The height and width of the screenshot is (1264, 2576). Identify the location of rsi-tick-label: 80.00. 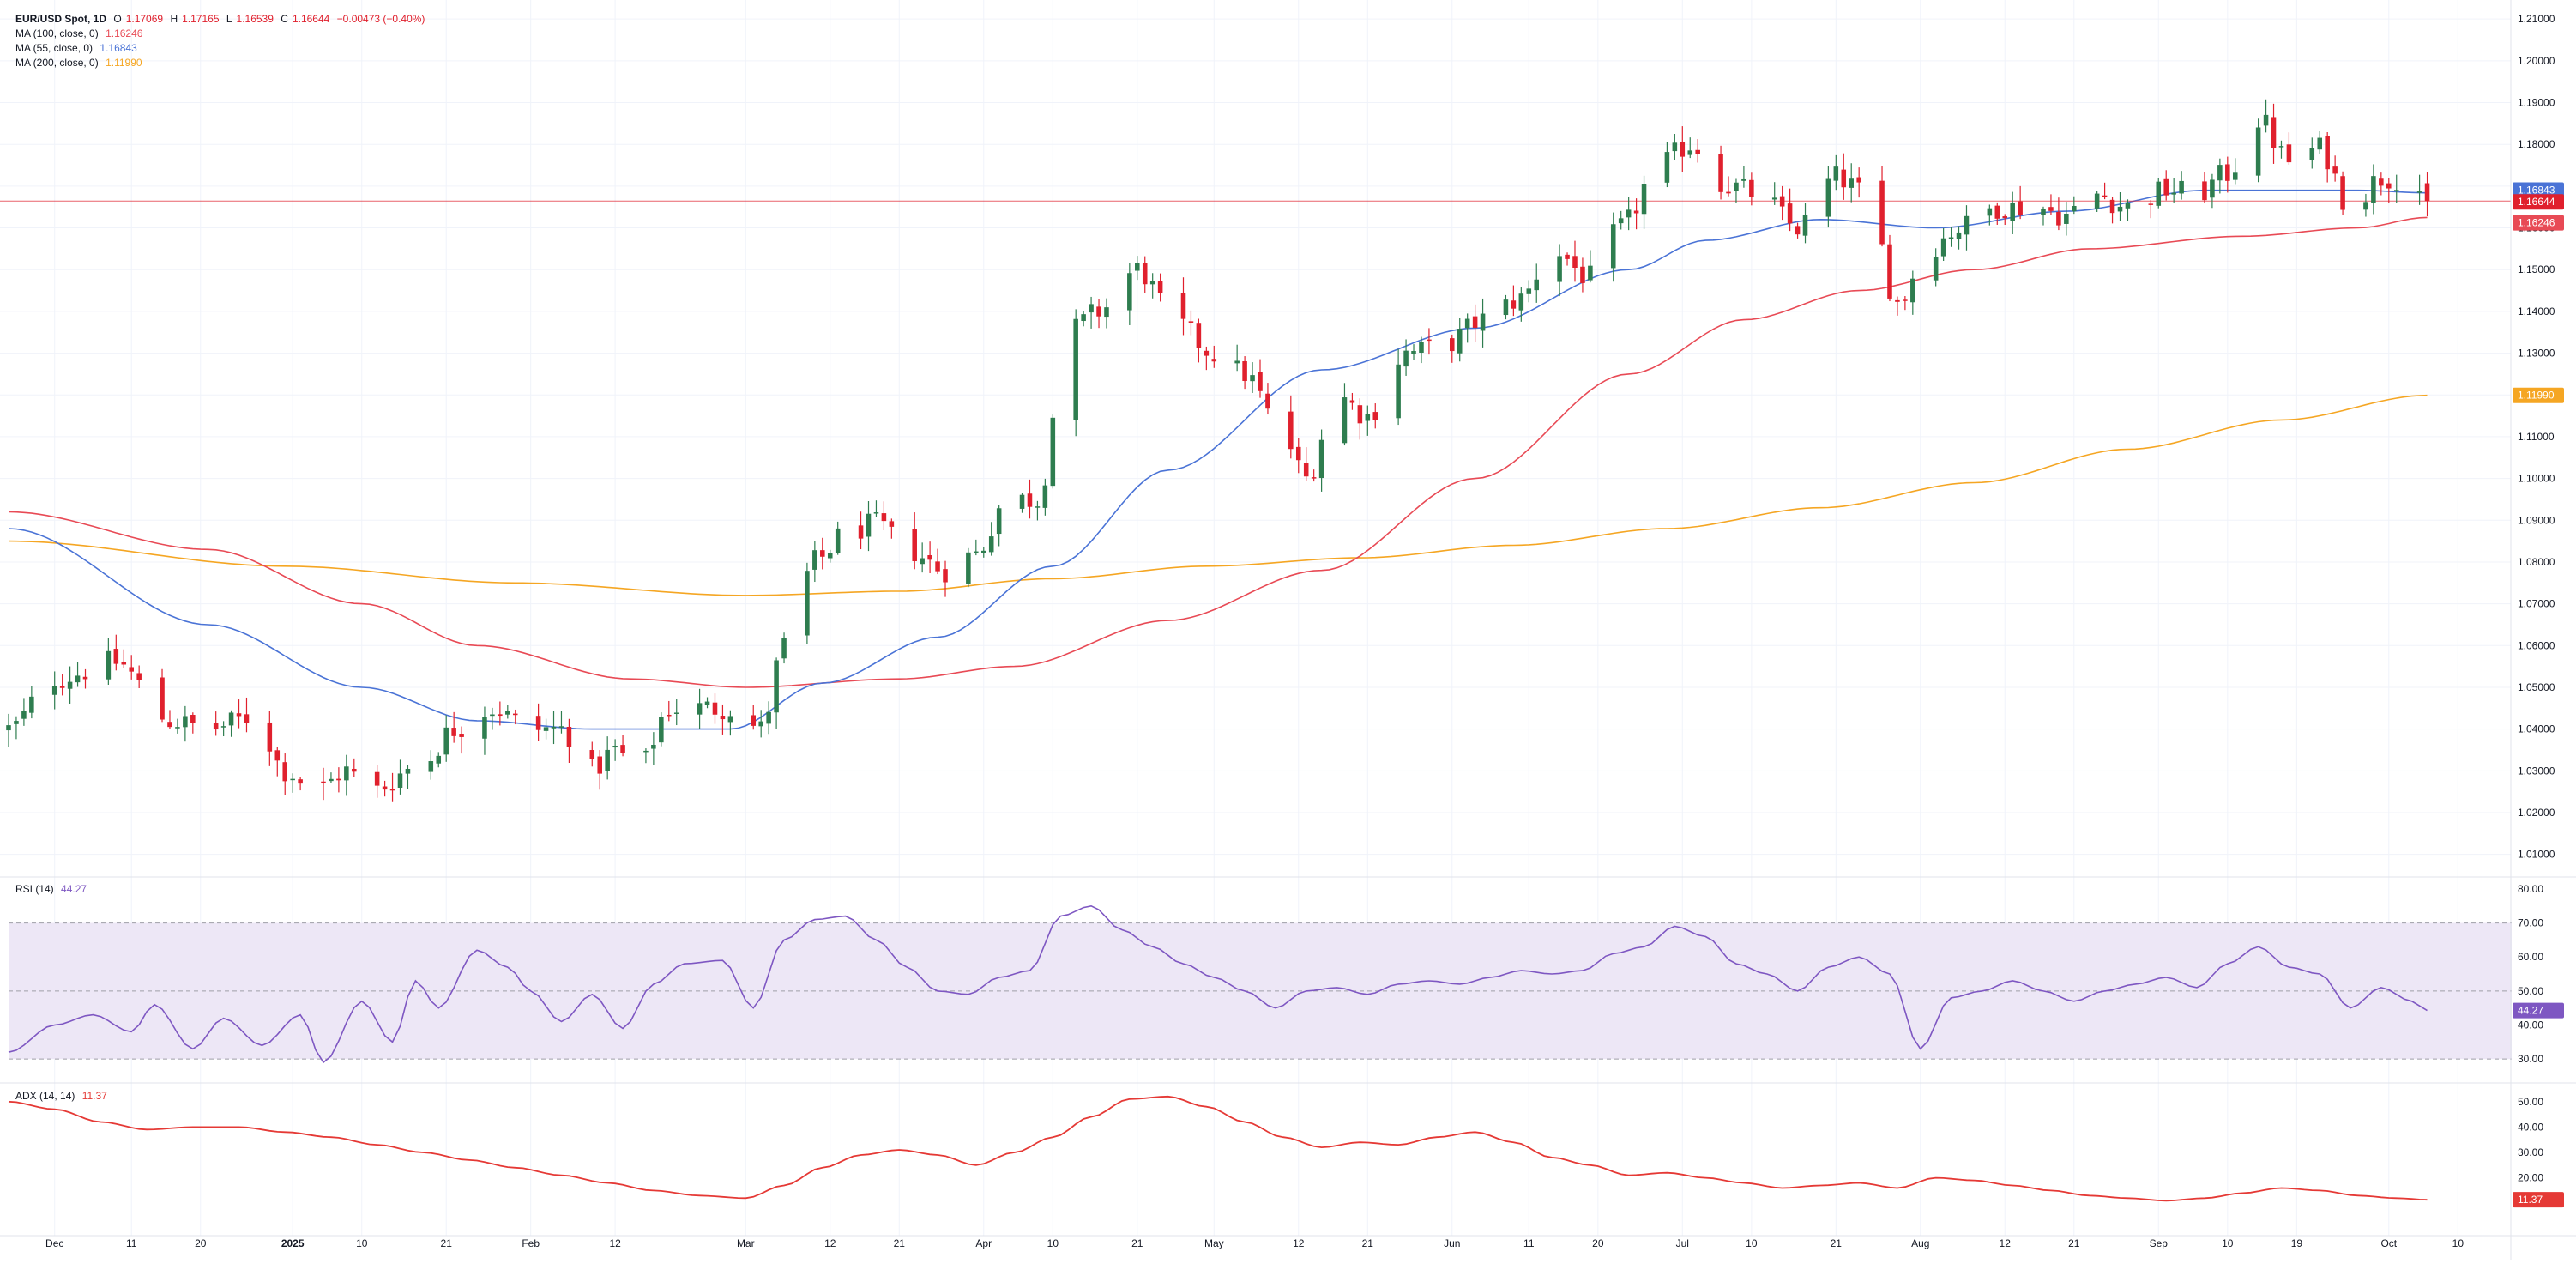
(2530, 889).